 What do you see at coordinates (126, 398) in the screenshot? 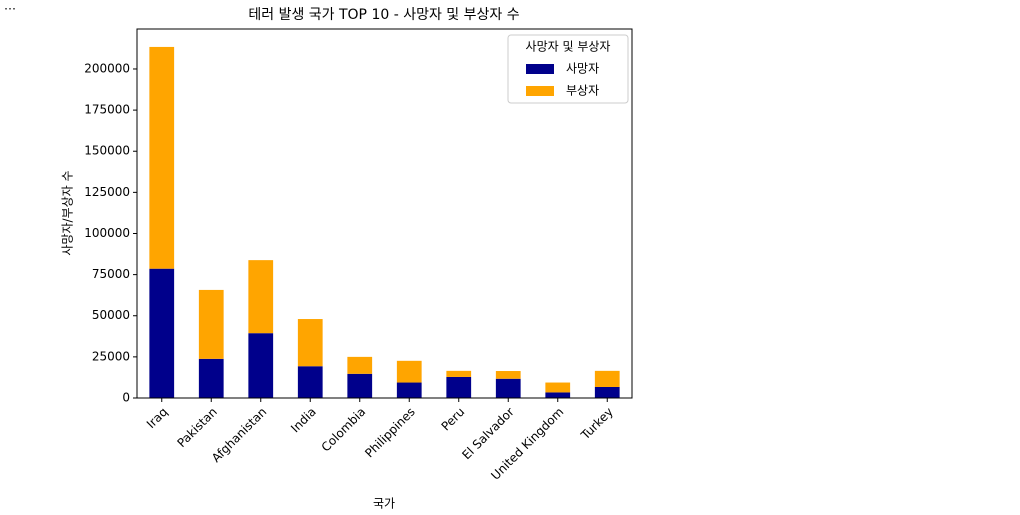
I see `y-tick-label: 0` at bounding box center [126, 398].